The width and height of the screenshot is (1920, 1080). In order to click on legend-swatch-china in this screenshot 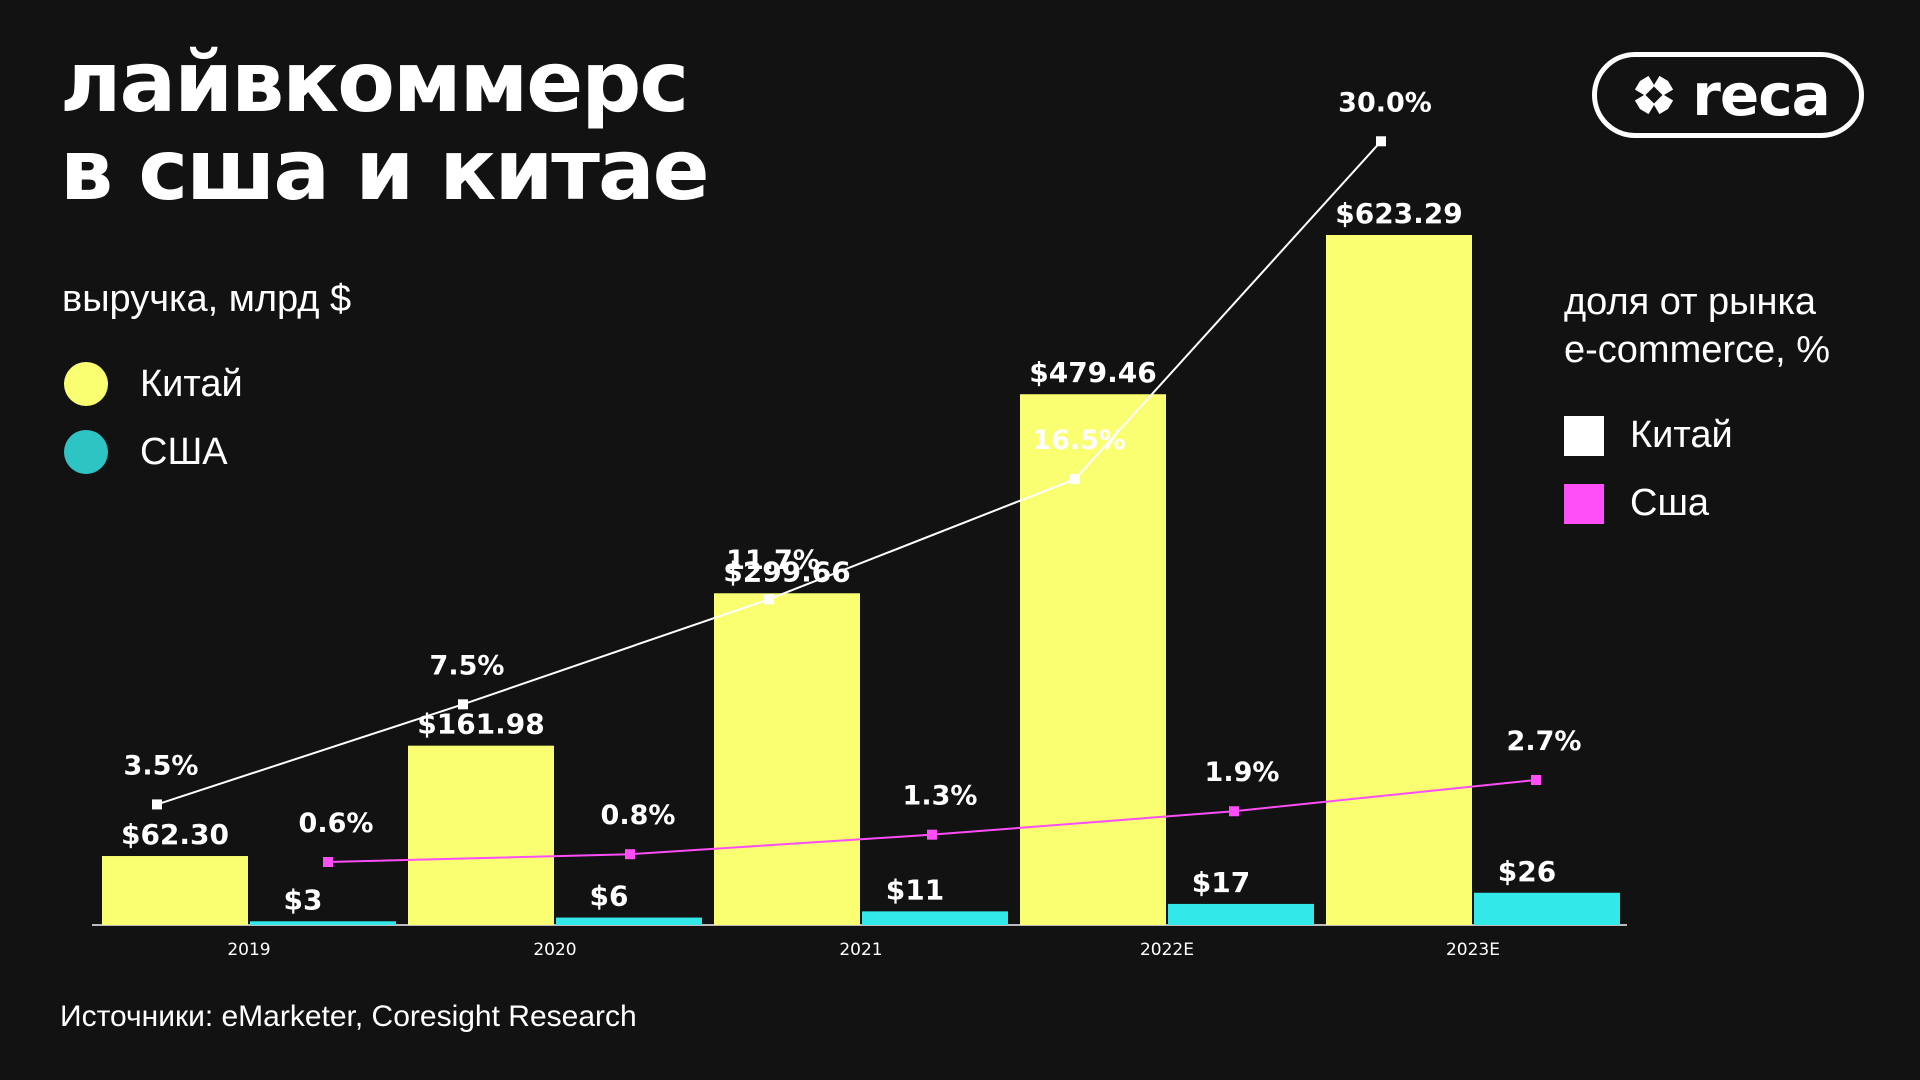, I will do `click(86, 384)`.